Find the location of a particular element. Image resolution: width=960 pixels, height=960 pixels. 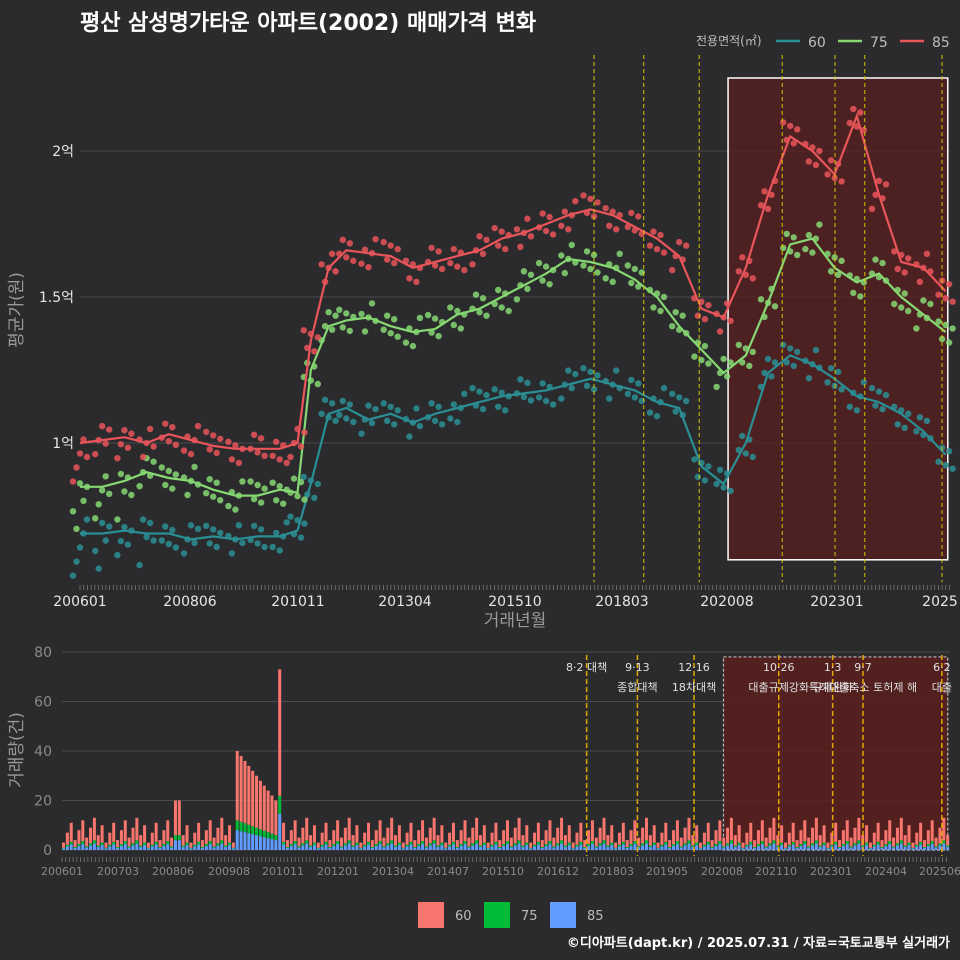

bottom-x-tick-label: 201201 is located at coordinates (338, 871).